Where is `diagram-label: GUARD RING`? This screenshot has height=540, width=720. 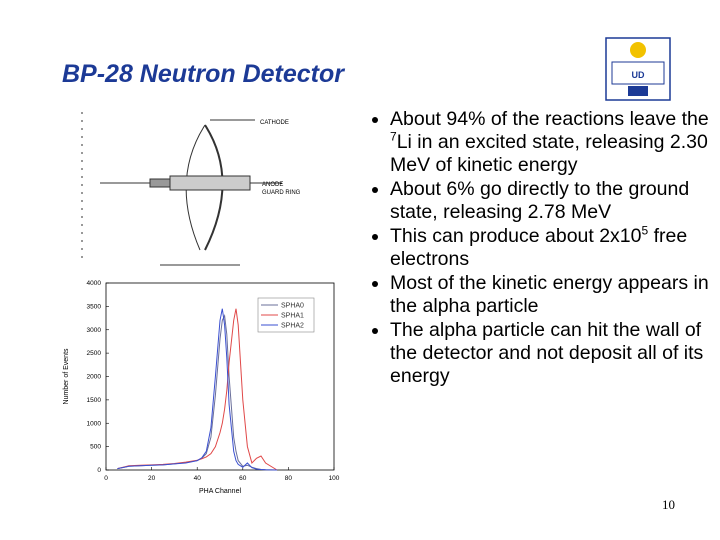 diagram-label: GUARD RING is located at coordinates (281, 193).